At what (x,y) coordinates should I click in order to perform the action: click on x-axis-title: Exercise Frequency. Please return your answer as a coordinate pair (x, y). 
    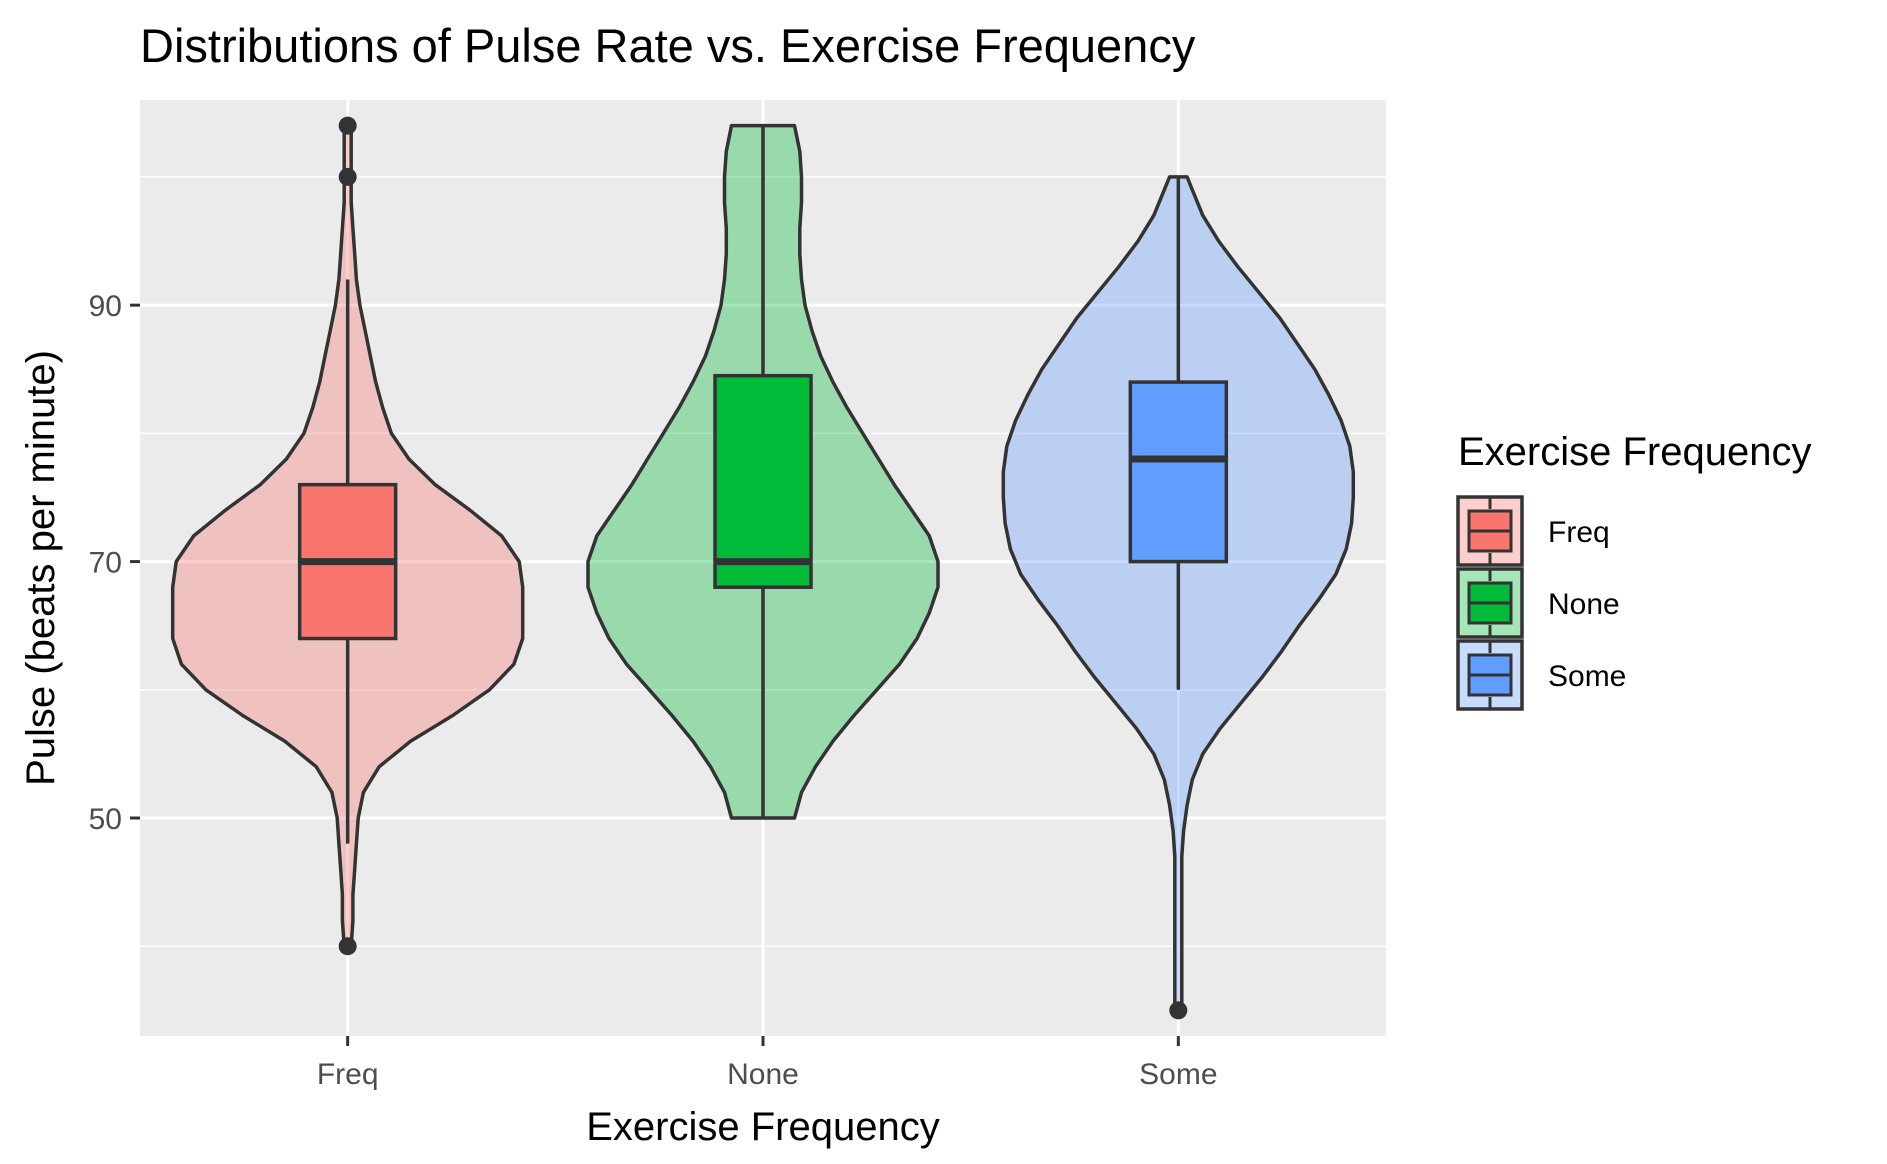
    Looking at the image, I should click on (762, 1127).